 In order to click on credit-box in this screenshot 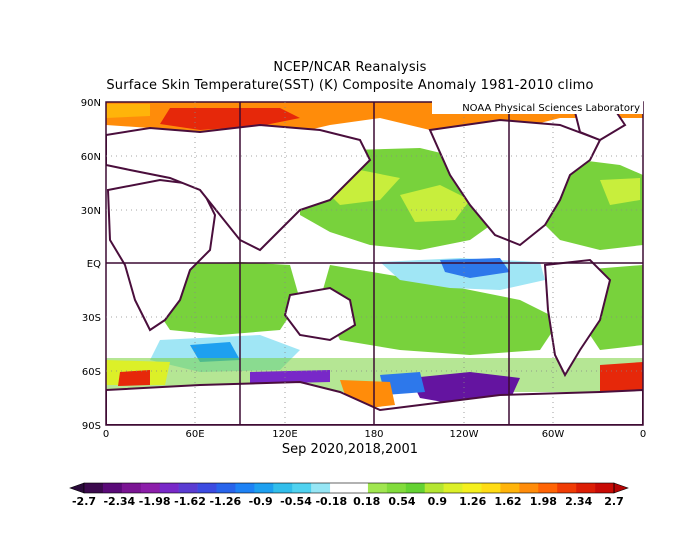, I will do `click(537, 107)`.